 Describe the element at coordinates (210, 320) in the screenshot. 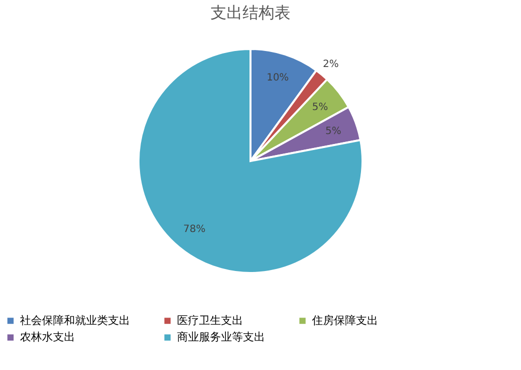

I see `legend-label: 医疗卫生支出` at that location.